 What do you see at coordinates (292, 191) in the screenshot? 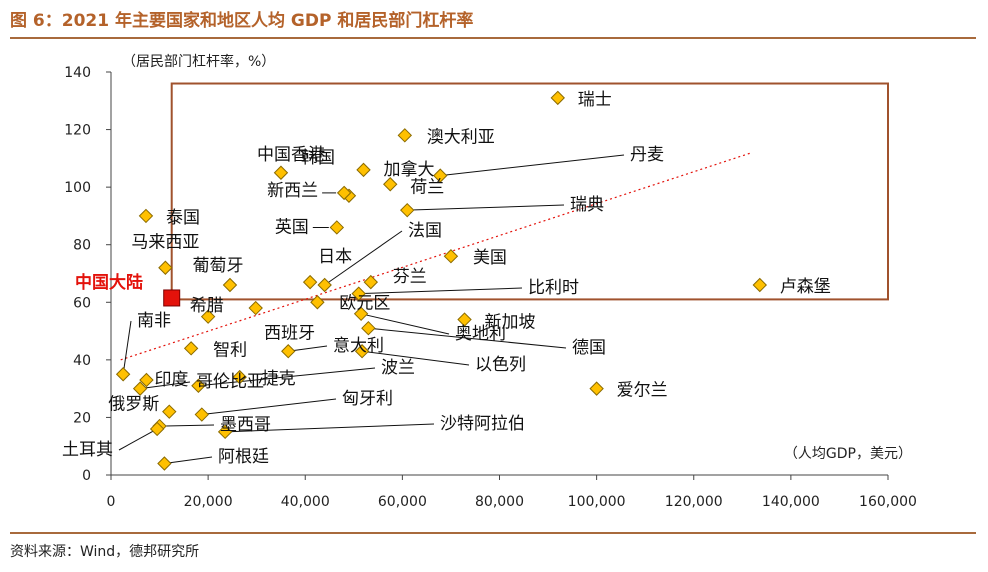
I see `point-label: 新西兰` at bounding box center [292, 191].